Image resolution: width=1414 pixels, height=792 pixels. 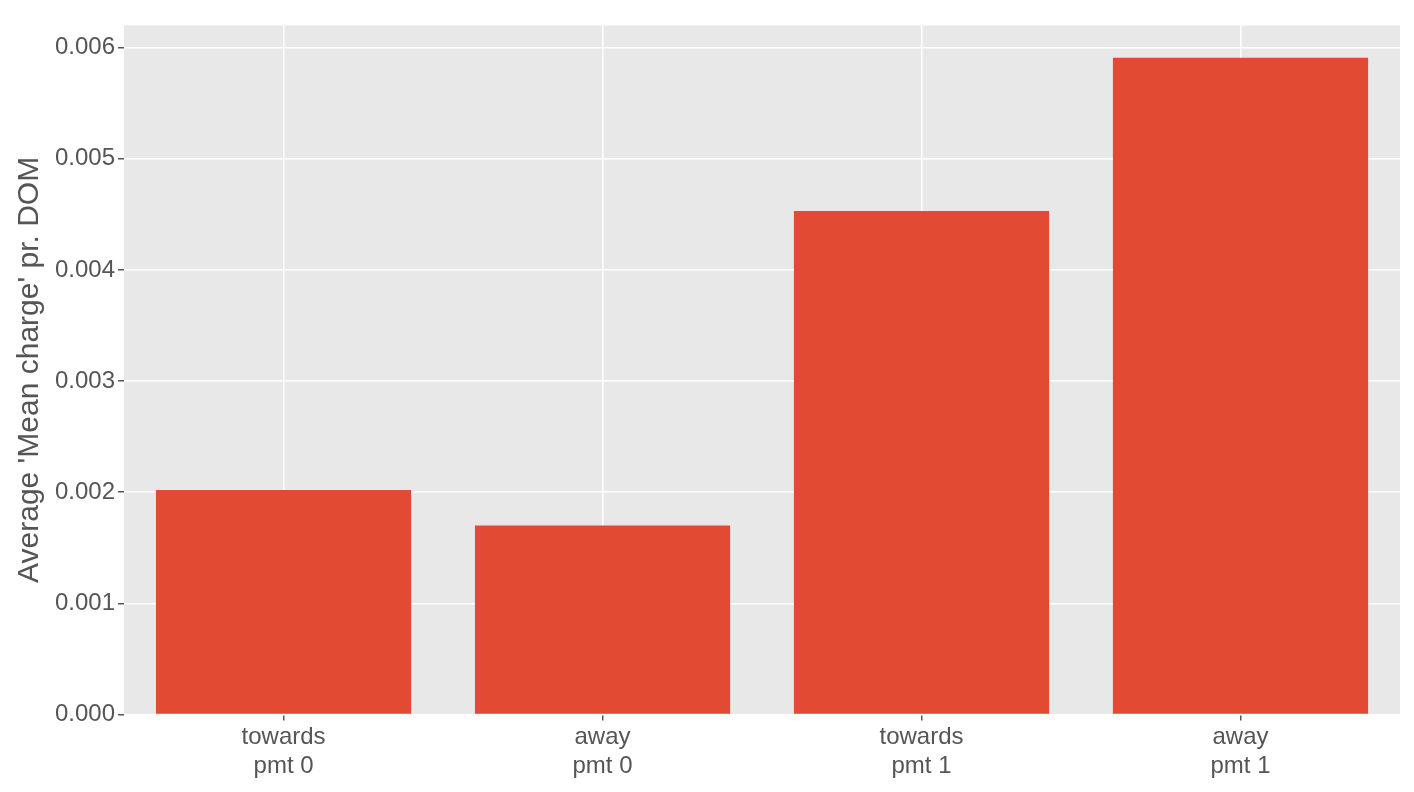 I want to click on y-tick-label: 0.005, so click(x=85, y=157).